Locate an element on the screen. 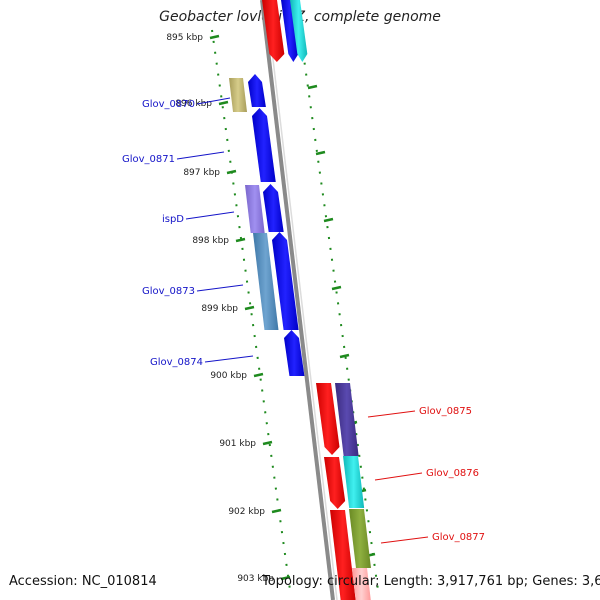 Image resolution: width=600 pixels, height=600 pixels. gene-label: Glov_0871 is located at coordinates (148, 159).